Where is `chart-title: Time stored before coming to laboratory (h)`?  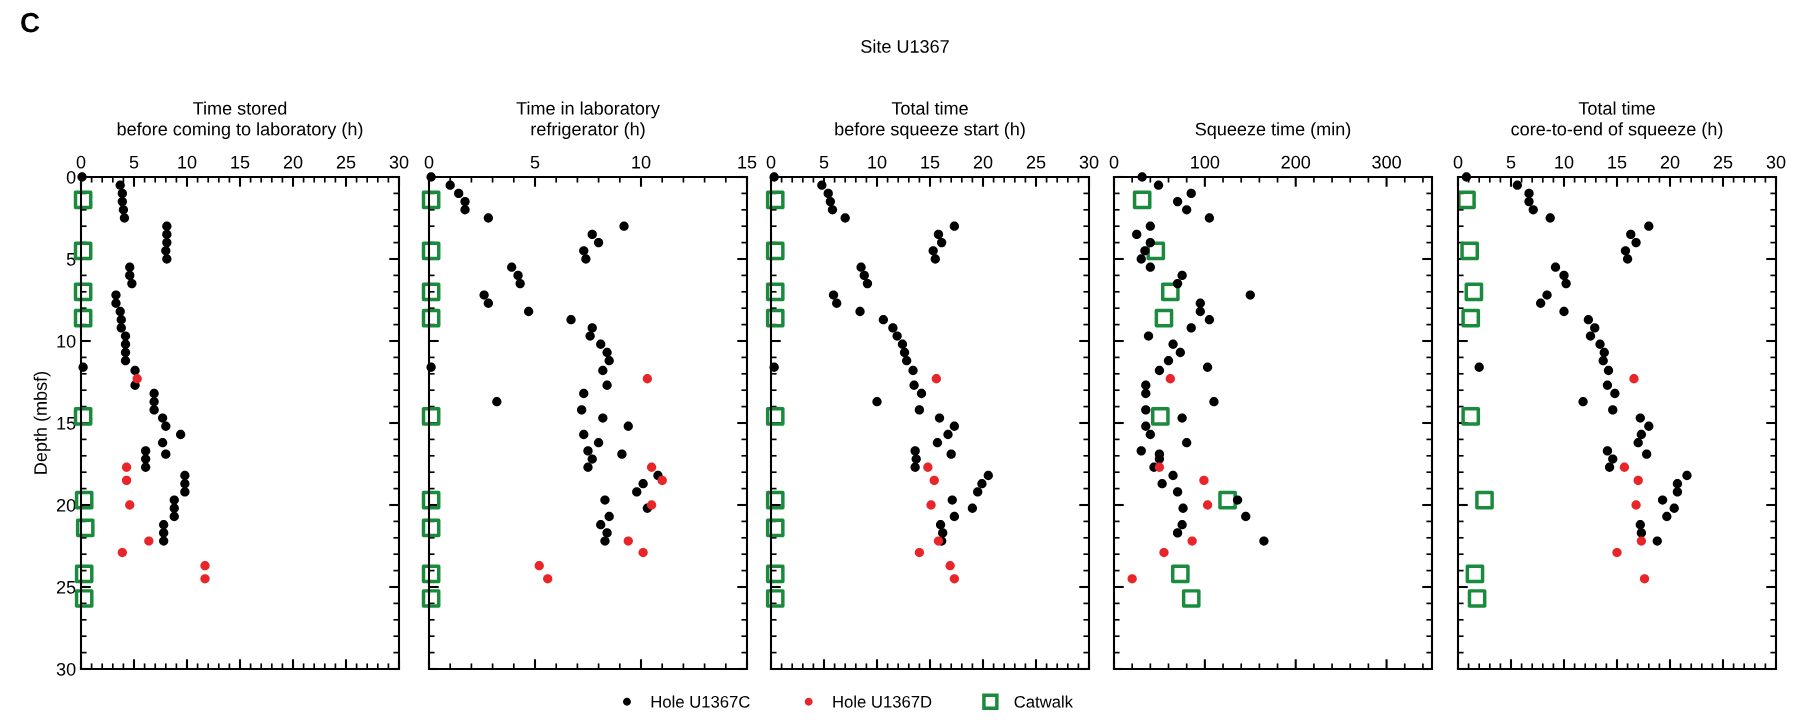 chart-title: Time stored before coming to laboratory (h) is located at coordinates (240, 120).